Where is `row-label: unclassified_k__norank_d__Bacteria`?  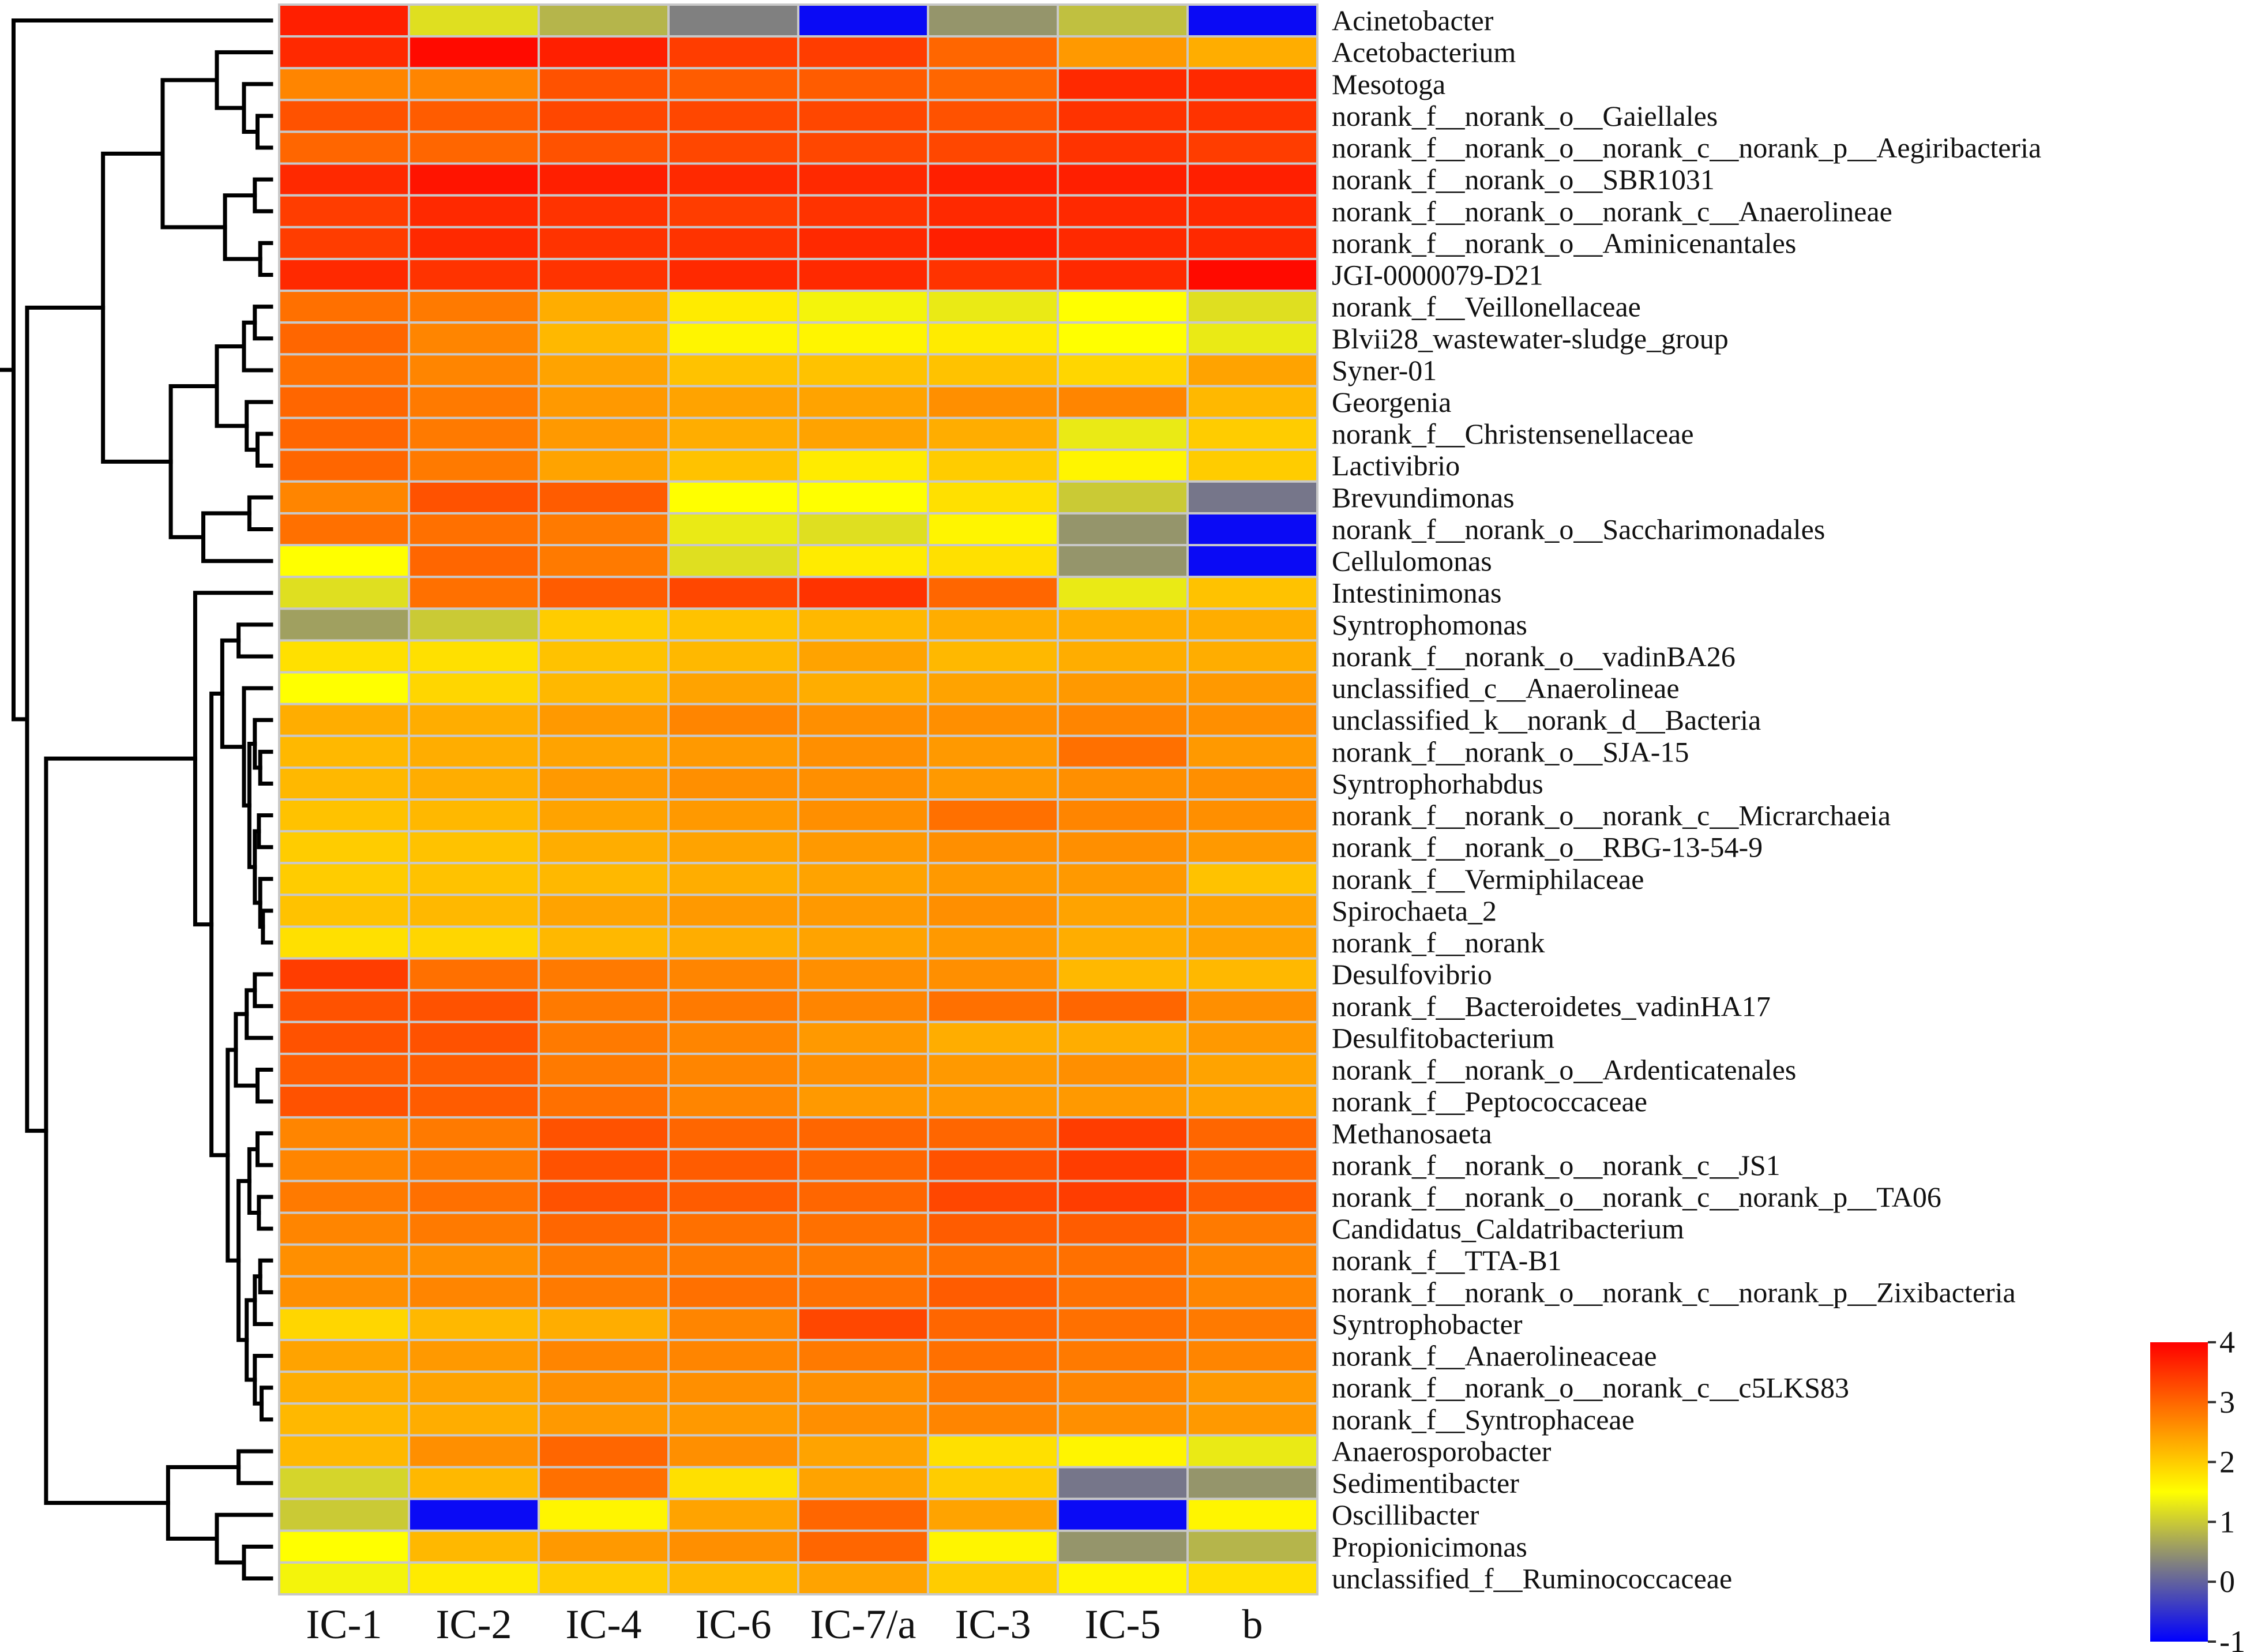 row-label: unclassified_k__norank_d__Bacteria is located at coordinates (1547, 720).